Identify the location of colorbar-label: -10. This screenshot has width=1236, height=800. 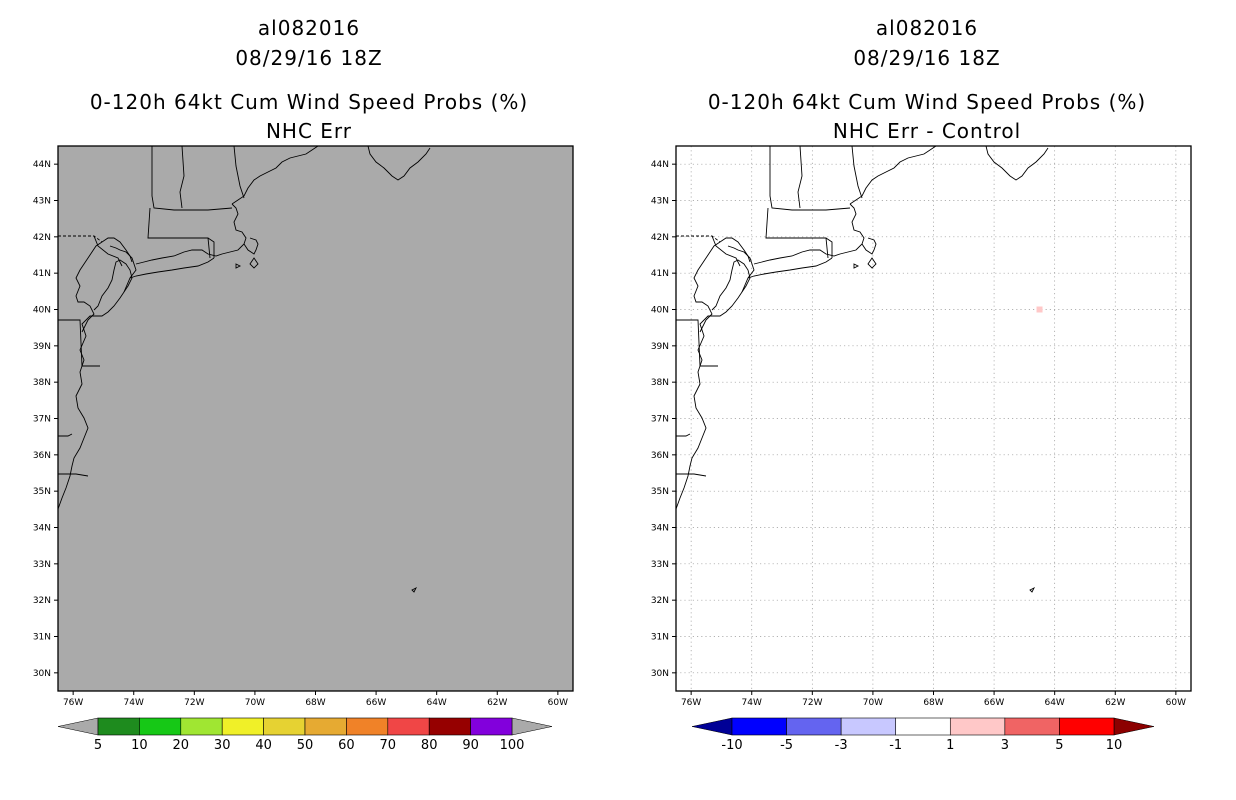
(731, 745).